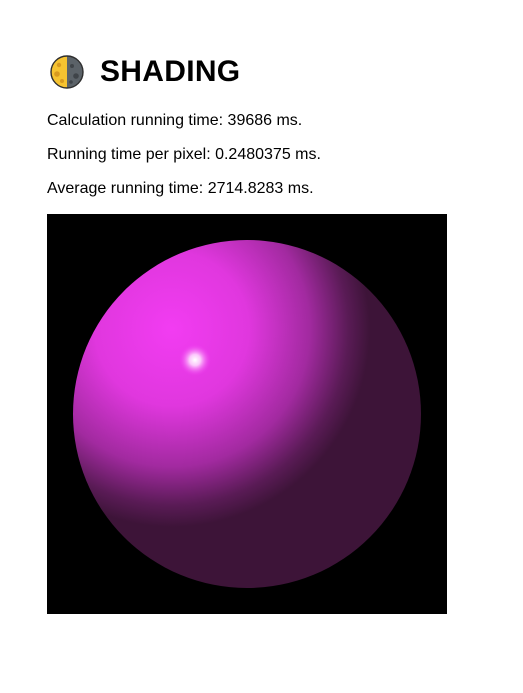 This screenshot has width=523, height=693. Describe the element at coordinates (170, 71) in the screenshot. I see `page-title: SHADING` at that location.